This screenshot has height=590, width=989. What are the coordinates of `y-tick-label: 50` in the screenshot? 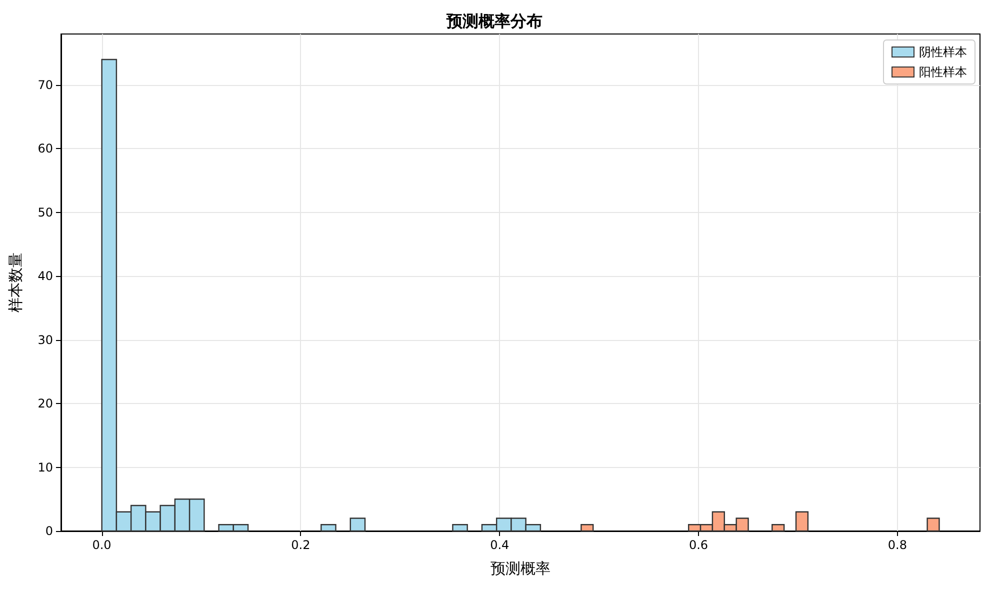 It's located at (45, 212).